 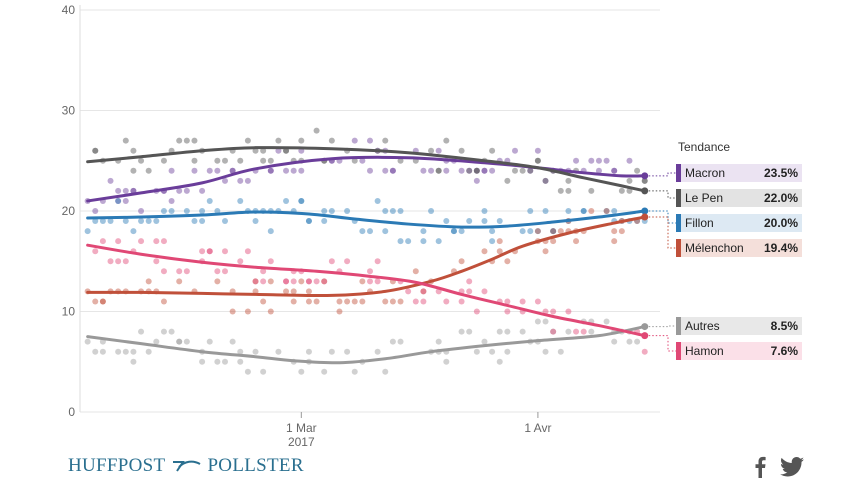 I want to click on huffpost-pollster-logo: HUFFPOST POLLSTER, so click(x=186, y=466).